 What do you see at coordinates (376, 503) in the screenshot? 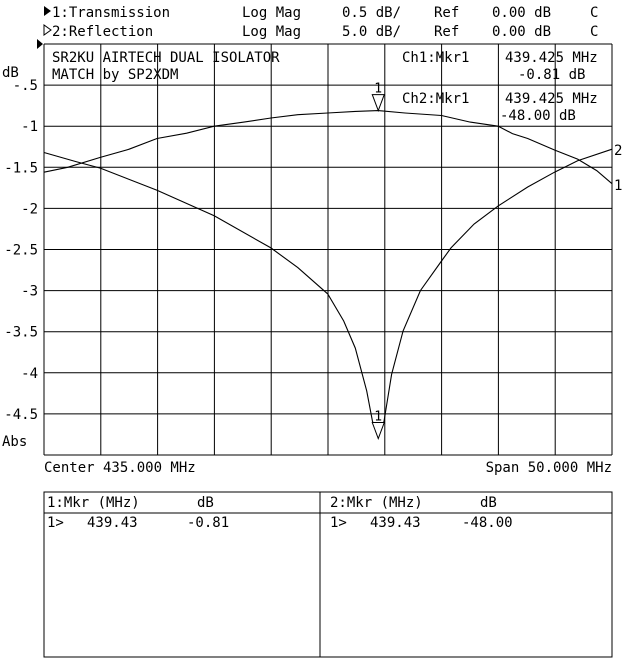
I see `table2-header-freq: 2:Mkr (MHz)` at bounding box center [376, 503].